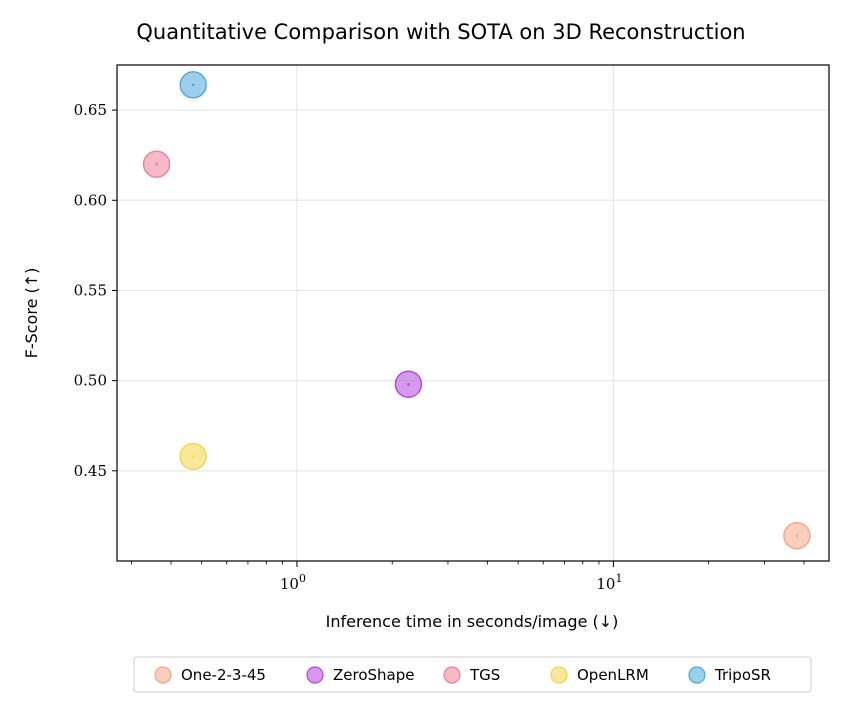 The image size is (850, 714). Describe the element at coordinates (90, 110) in the screenshot. I see `y-tick-label: 0.65` at that location.